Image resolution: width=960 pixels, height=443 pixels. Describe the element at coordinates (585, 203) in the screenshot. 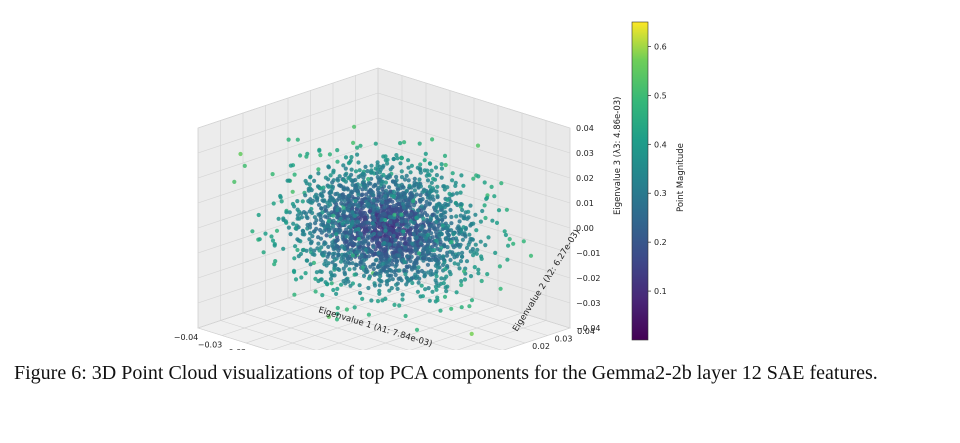

I see `z-tick-label: 0.01` at that location.